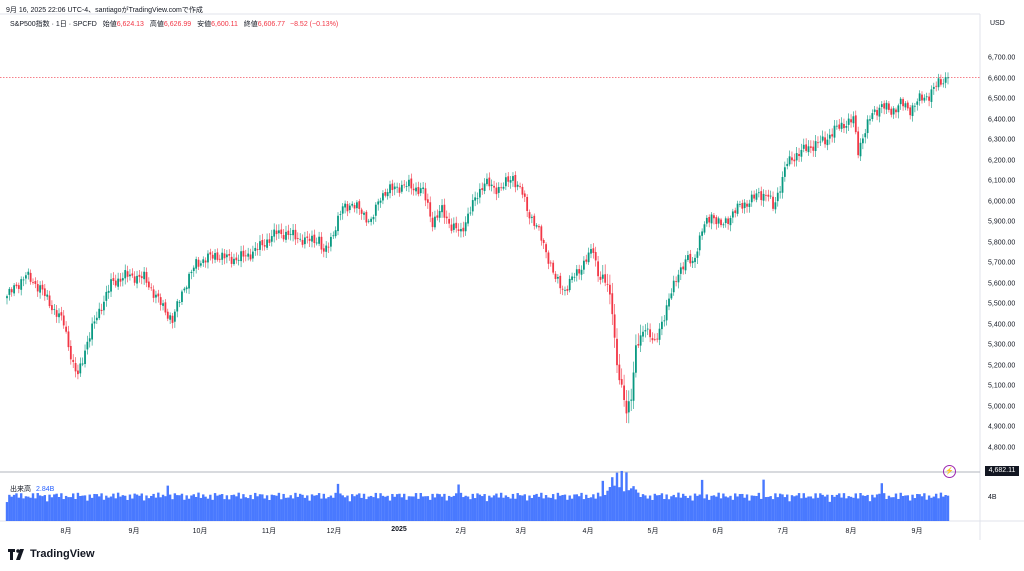 The height and width of the screenshot is (571, 1024). What do you see at coordinates (949, 471) in the screenshot?
I see `lightning-bolt-icon: ⚡` at bounding box center [949, 471].